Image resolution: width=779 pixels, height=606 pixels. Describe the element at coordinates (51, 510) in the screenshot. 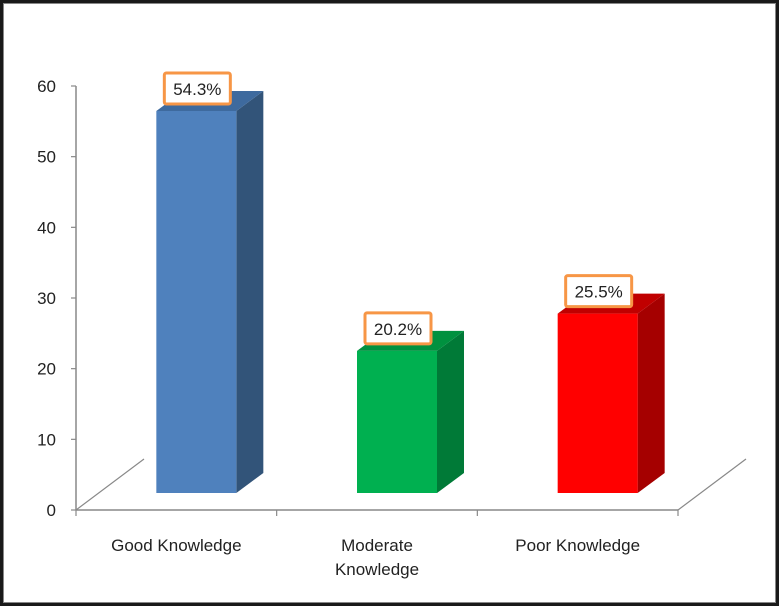

I see `y-tick-label: 0` at that location.